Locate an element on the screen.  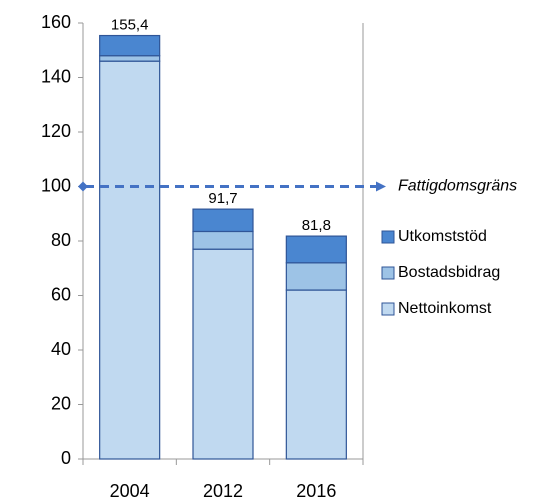
y-tick-label: 120 is located at coordinates (56, 131).